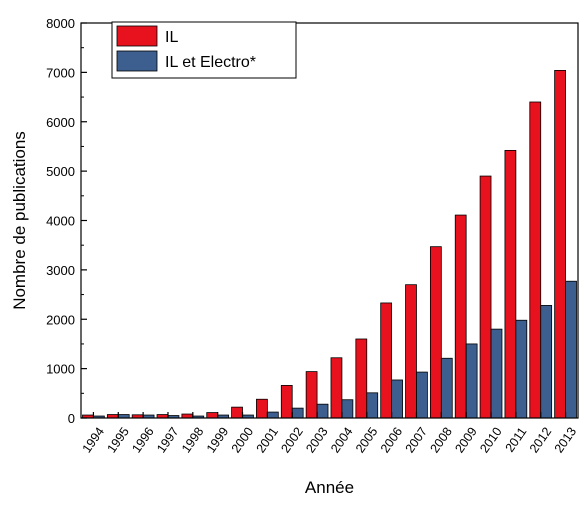 The width and height of the screenshot is (581, 505). I want to click on bar-il-electro-2007, so click(422, 395).